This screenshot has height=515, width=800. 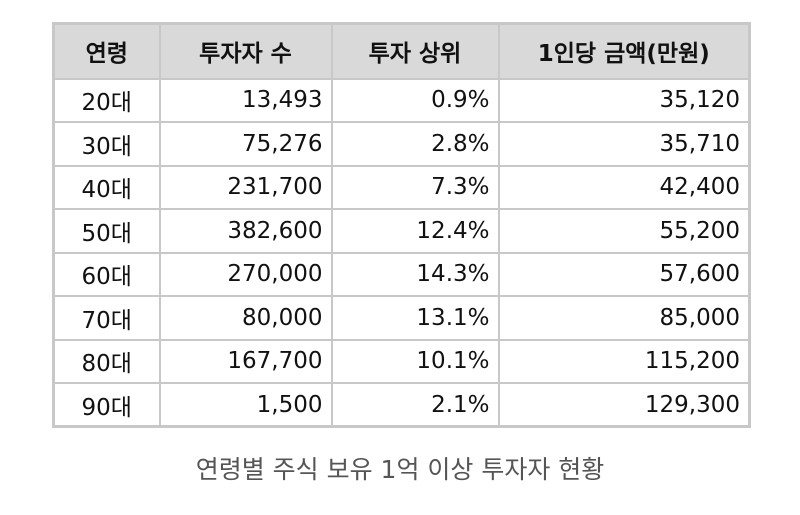 I want to click on table-row: 60대 270,000 14.3% 57,600, so click(x=401, y=274).